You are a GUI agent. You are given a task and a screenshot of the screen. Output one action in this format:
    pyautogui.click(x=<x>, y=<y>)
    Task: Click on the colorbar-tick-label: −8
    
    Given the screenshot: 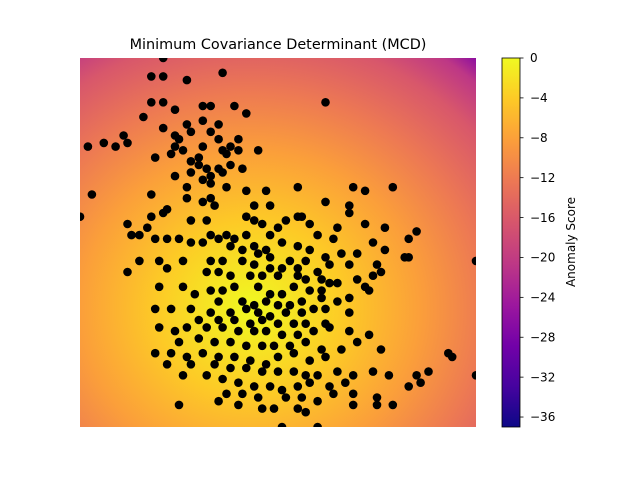 What is the action you would take?
    pyautogui.click(x=539, y=138)
    